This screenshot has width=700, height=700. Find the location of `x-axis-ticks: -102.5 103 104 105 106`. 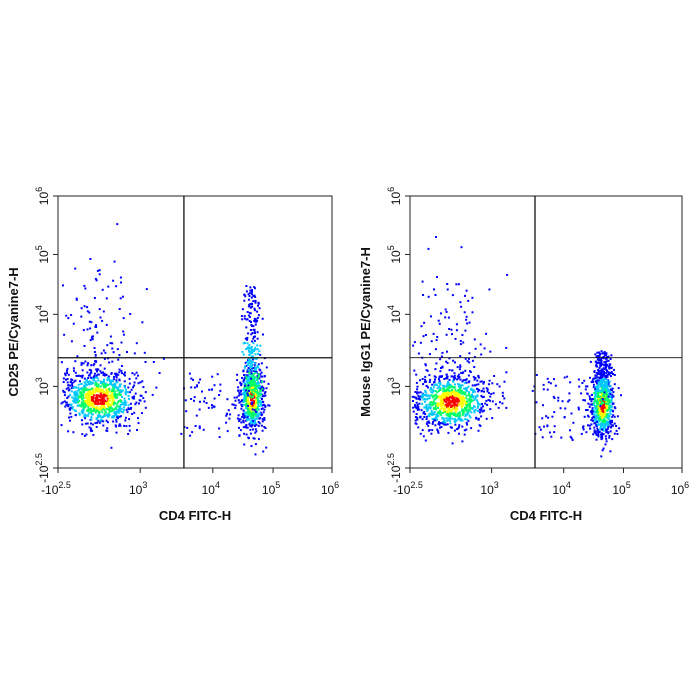

x-axis-ticks: -102.5 103 104 105 106 is located at coordinates (190, 482).